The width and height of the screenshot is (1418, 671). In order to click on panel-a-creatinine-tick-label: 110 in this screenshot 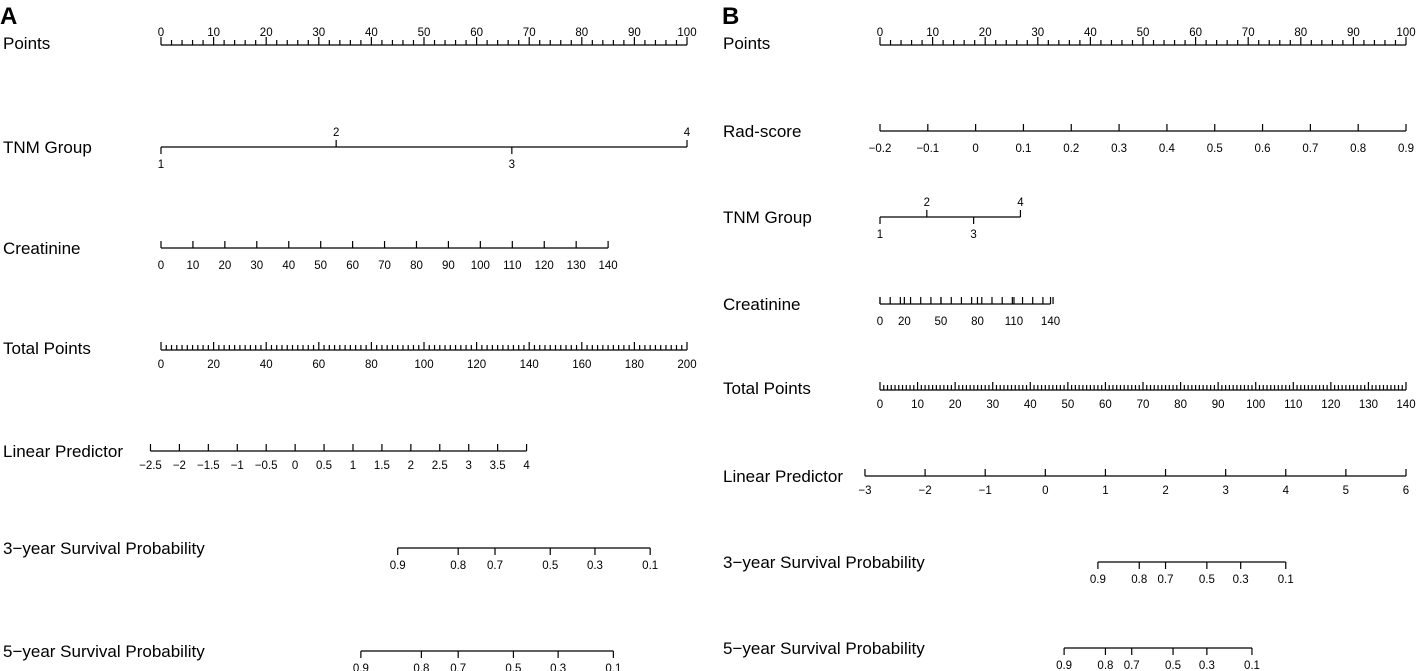, I will do `click(512, 266)`.